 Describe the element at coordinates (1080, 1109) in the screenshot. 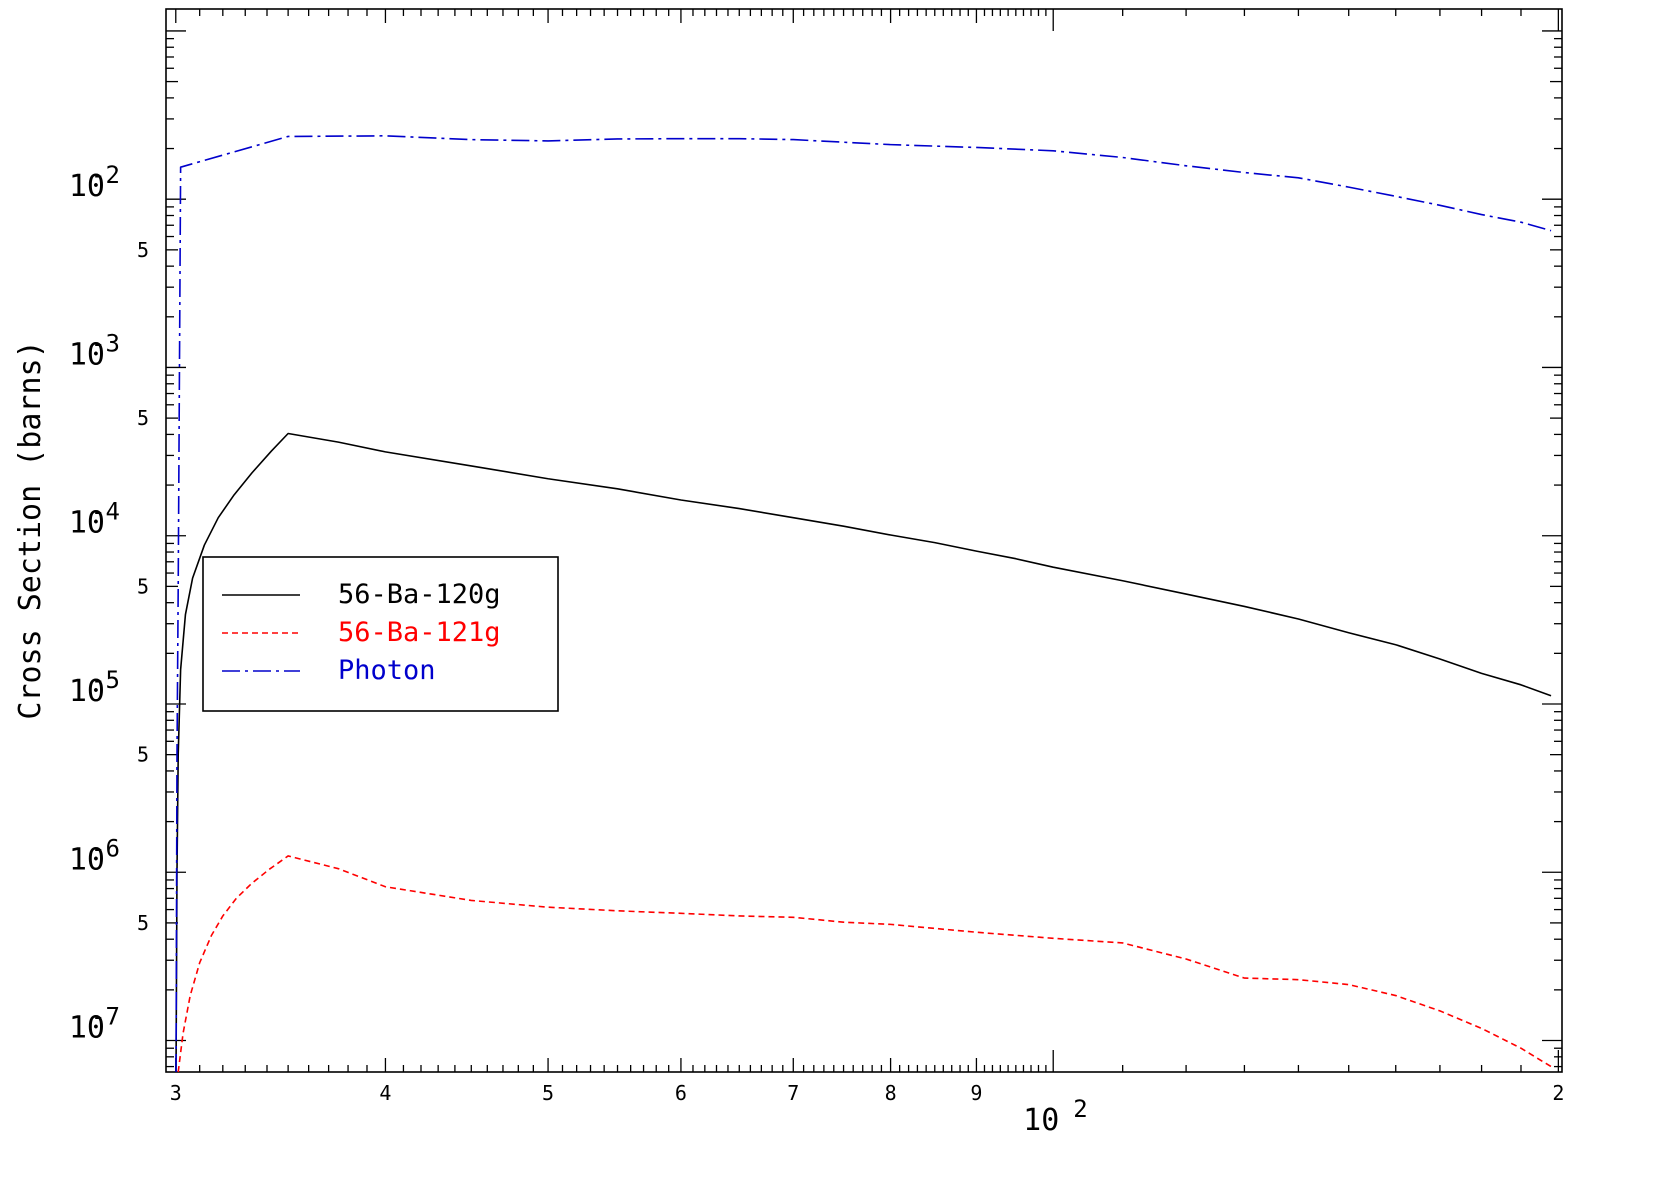

I see `x-decade-label-exponent: 2` at that location.